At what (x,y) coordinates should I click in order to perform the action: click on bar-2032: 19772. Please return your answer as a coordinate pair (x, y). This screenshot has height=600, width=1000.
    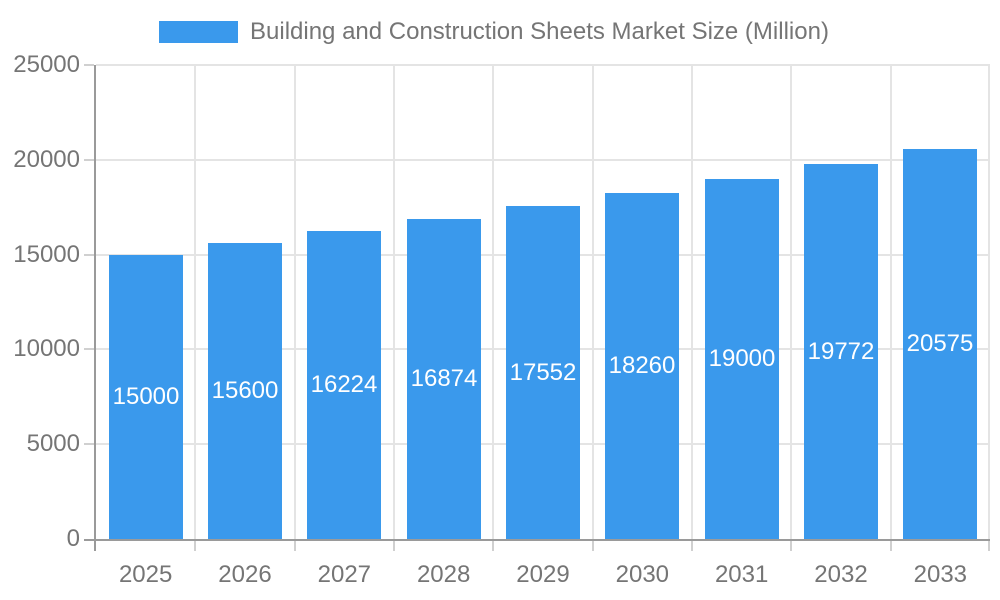
    Looking at the image, I should click on (841, 351).